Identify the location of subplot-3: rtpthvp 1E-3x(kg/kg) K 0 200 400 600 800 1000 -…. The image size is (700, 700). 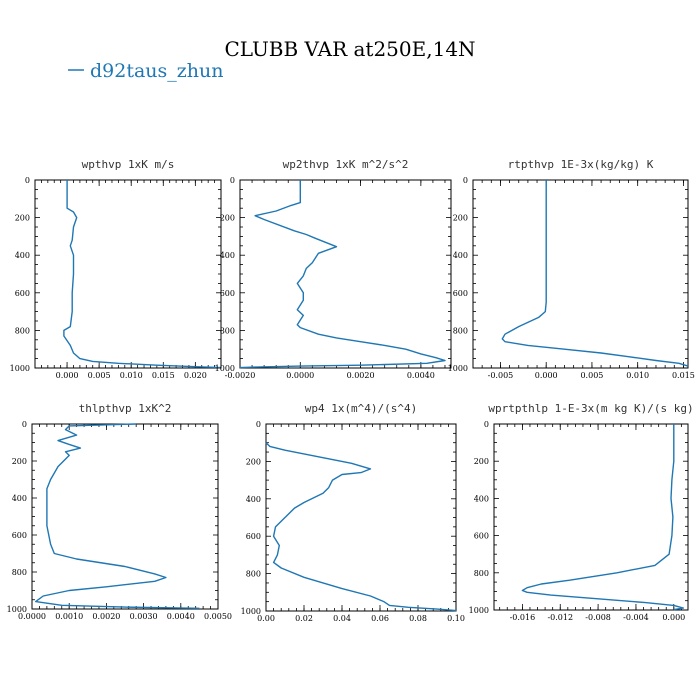
(571, 269).